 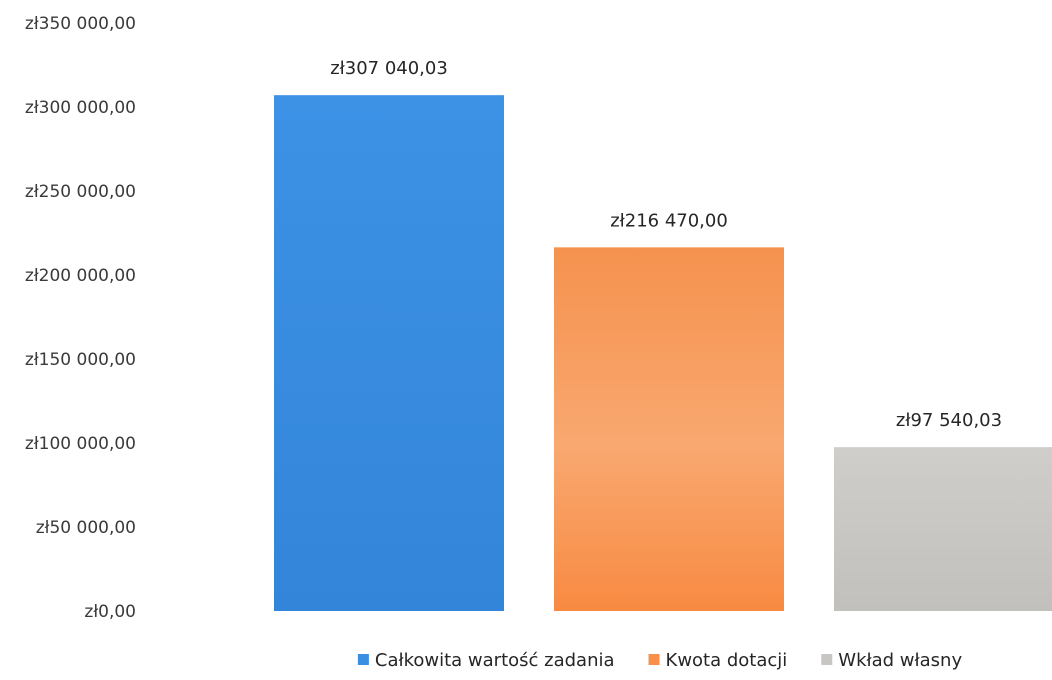 I want to click on y-tick-label: zł200 000,00, so click(x=80, y=276).